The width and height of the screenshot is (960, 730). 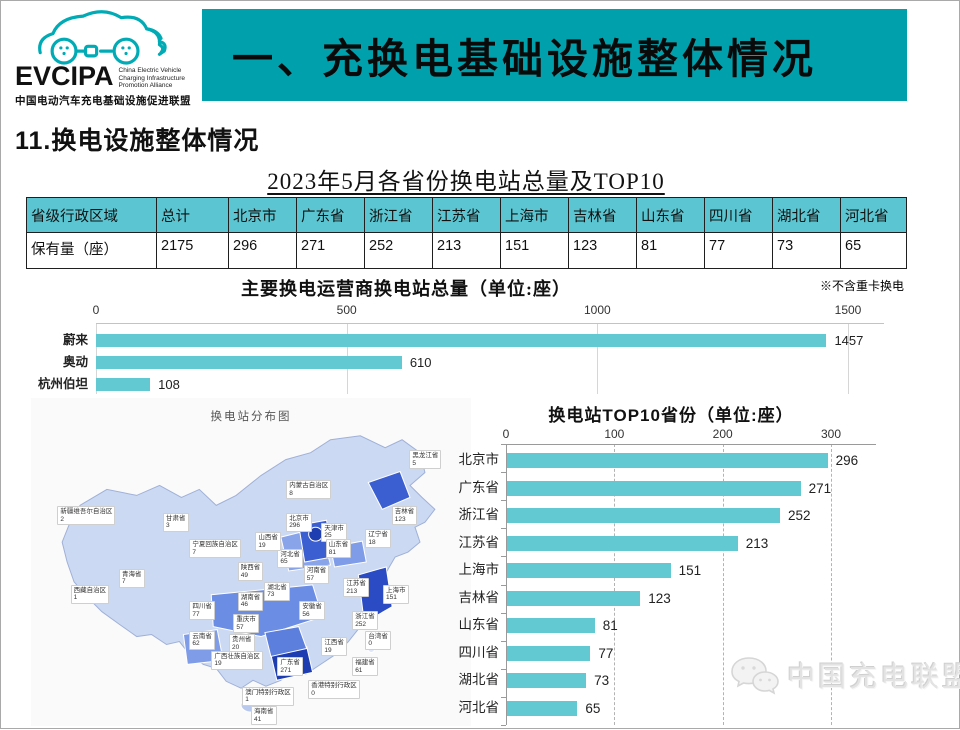 What do you see at coordinates (202, 611) in the screenshot?
I see `map-region-label: 四川省 77` at bounding box center [202, 611].